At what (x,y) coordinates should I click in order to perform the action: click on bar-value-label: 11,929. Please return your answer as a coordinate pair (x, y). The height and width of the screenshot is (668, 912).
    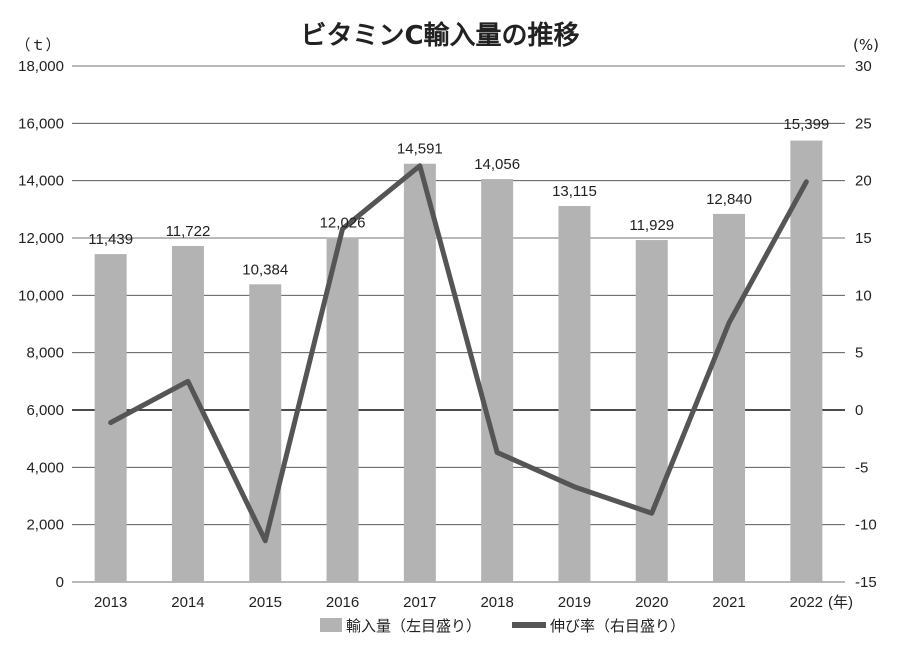
    Looking at the image, I should click on (651, 225).